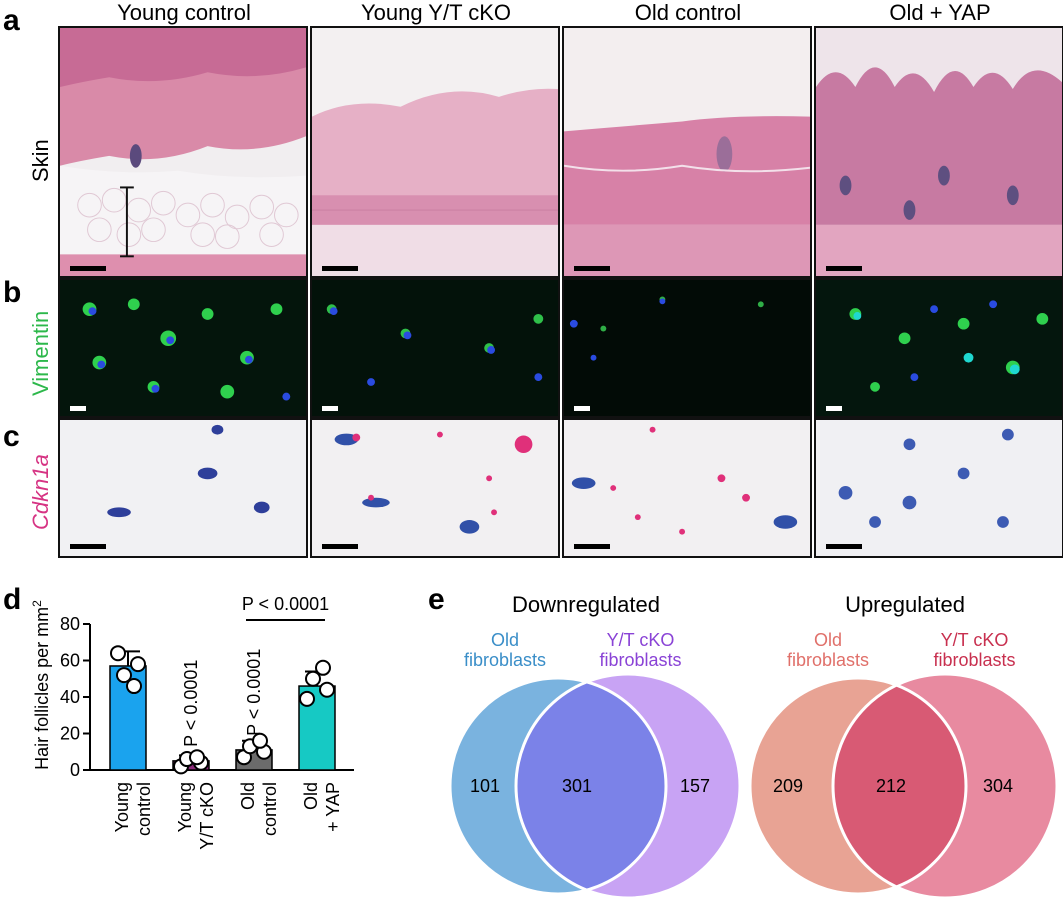  Describe the element at coordinates (322, 807) in the screenshot. I see `category-label: Old + YAP` at that location.